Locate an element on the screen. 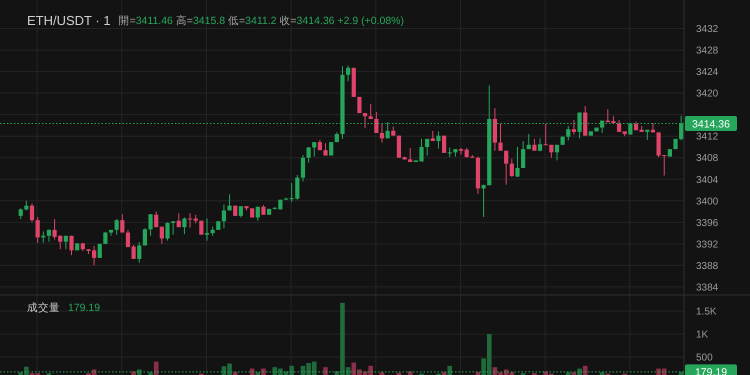  y-tick-label: 500 is located at coordinates (705, 358).